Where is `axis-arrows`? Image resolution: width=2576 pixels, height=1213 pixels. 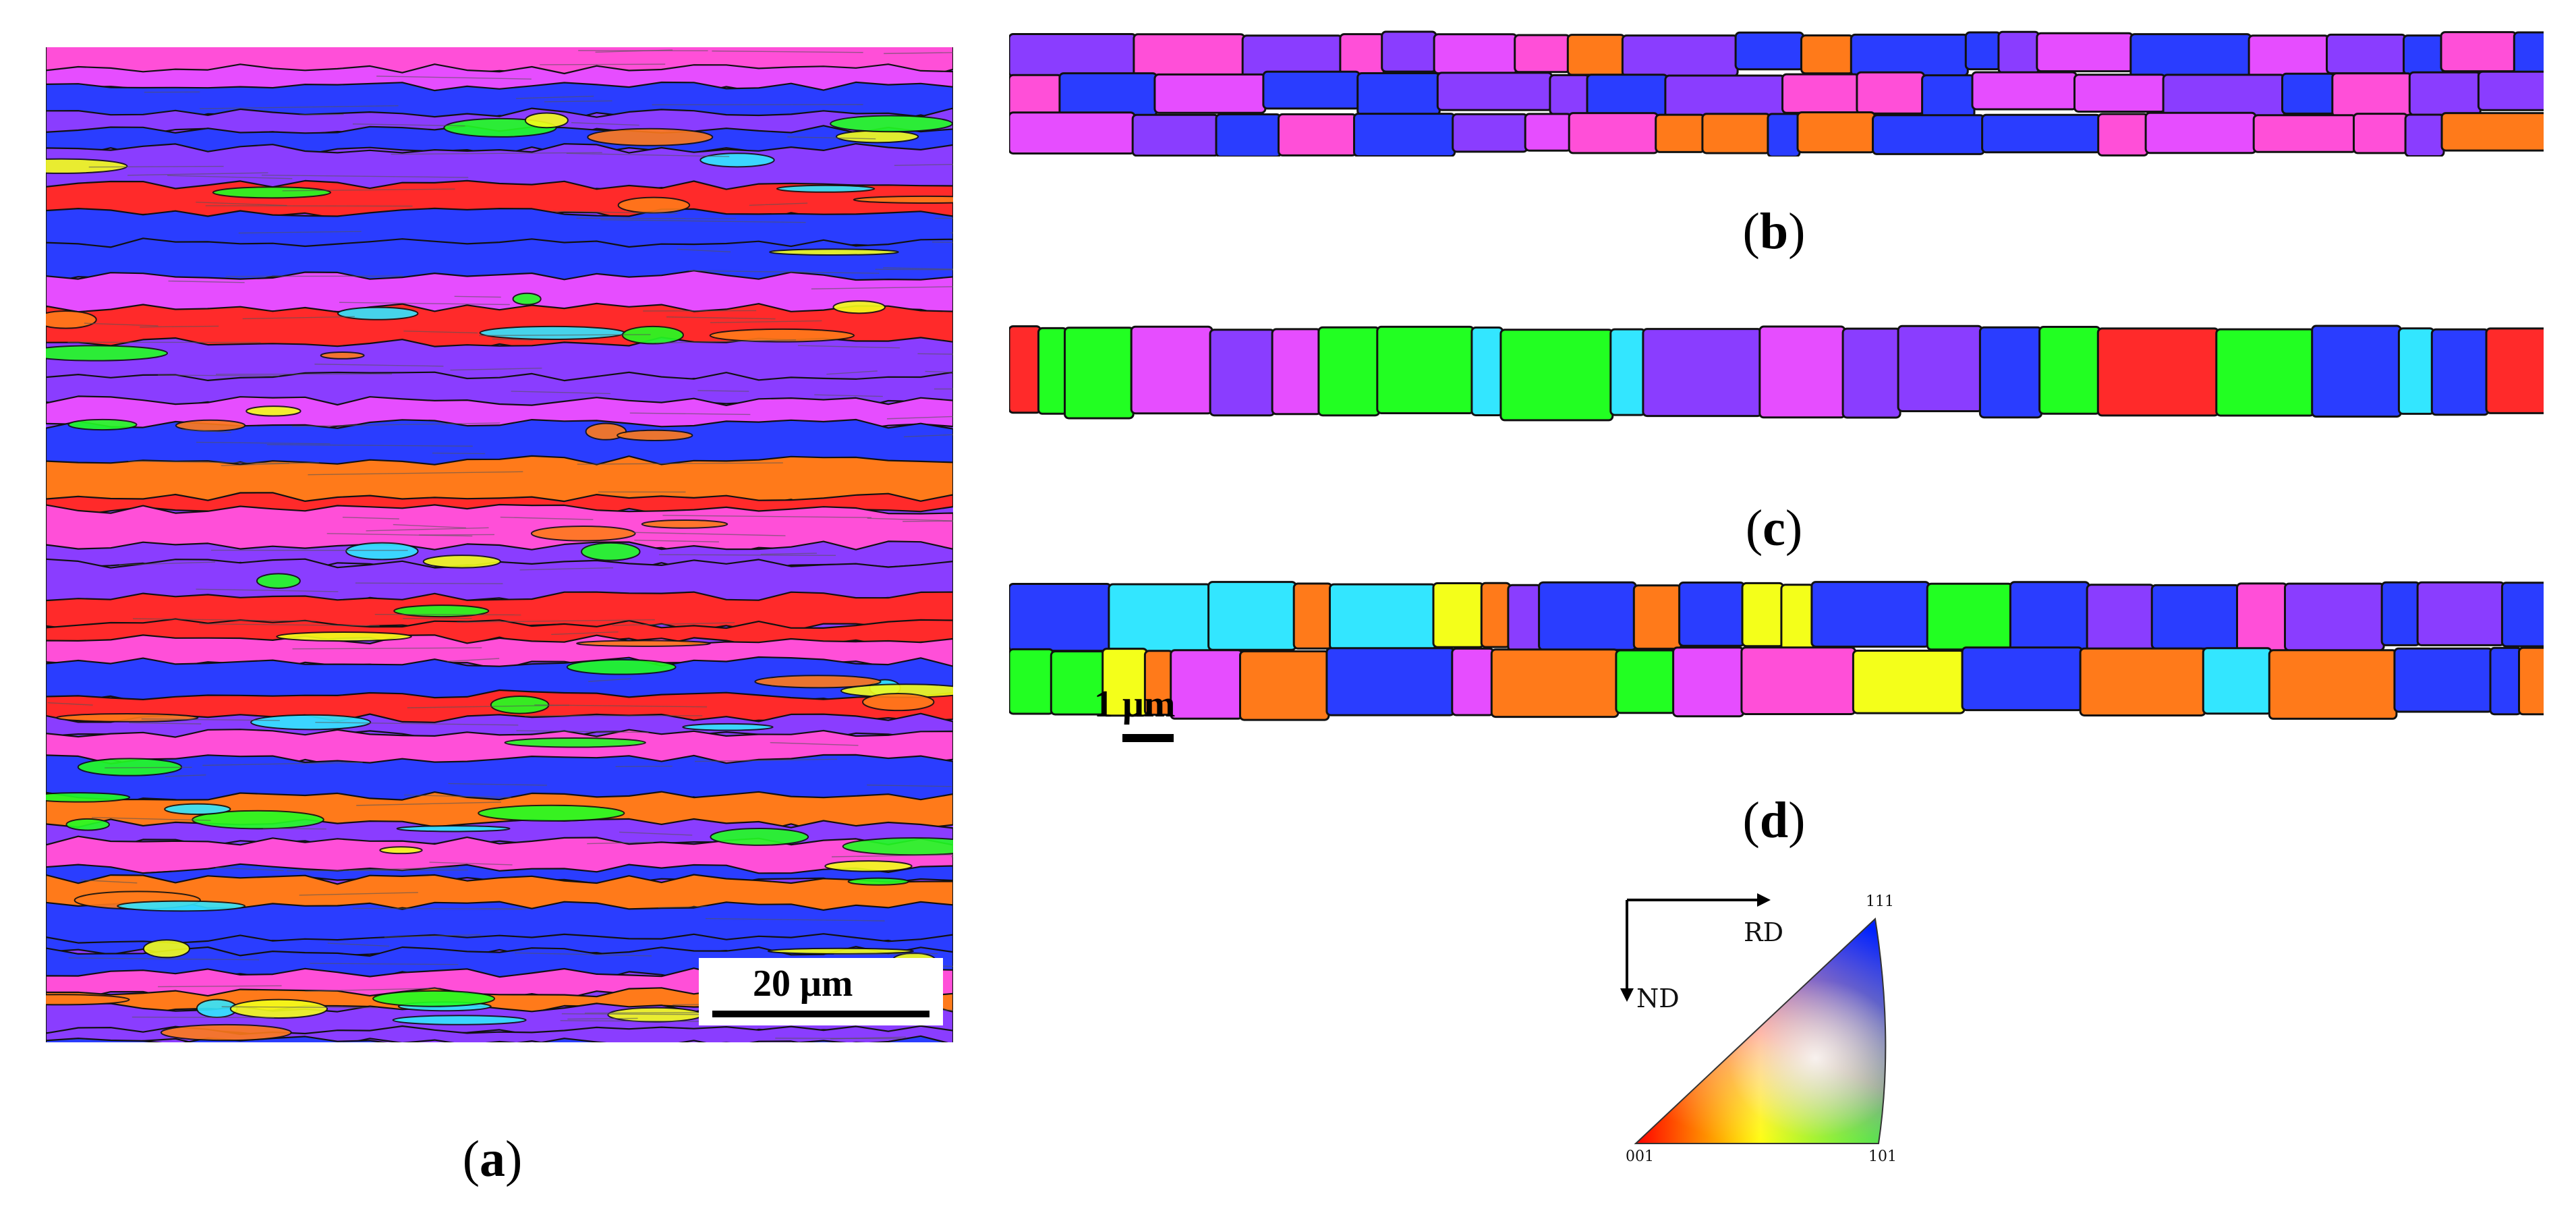
axis-arrows is located at coordinates (1693, 946).